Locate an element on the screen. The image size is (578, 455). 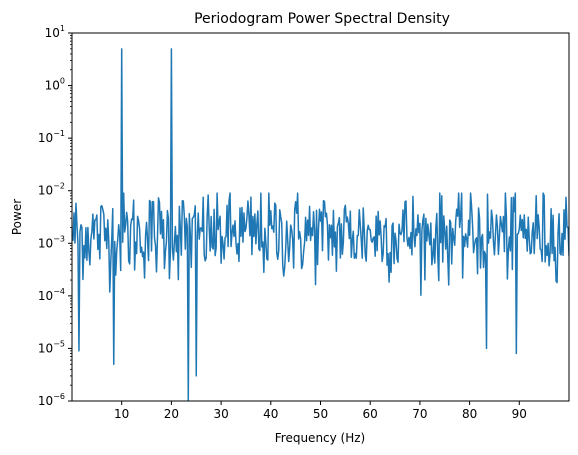
x-axis-label: Frequency (Hz) is located at coordinates (320, 438).